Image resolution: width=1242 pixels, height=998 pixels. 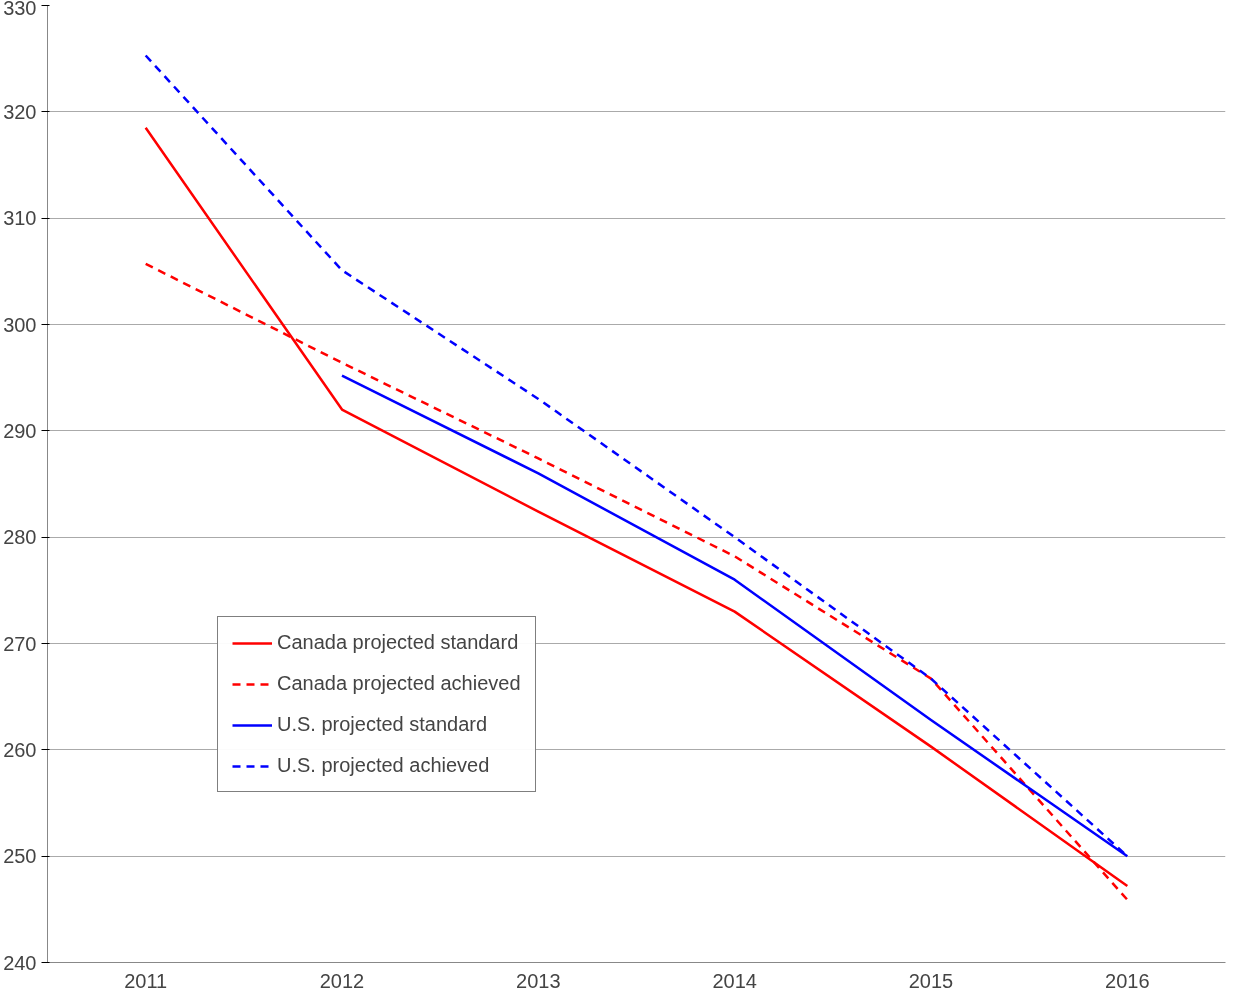 What do you see at coordinates (399, 683) in the screenshot?
I see `legend-label: Canada projected achieved` at bounding box center [399, 683].